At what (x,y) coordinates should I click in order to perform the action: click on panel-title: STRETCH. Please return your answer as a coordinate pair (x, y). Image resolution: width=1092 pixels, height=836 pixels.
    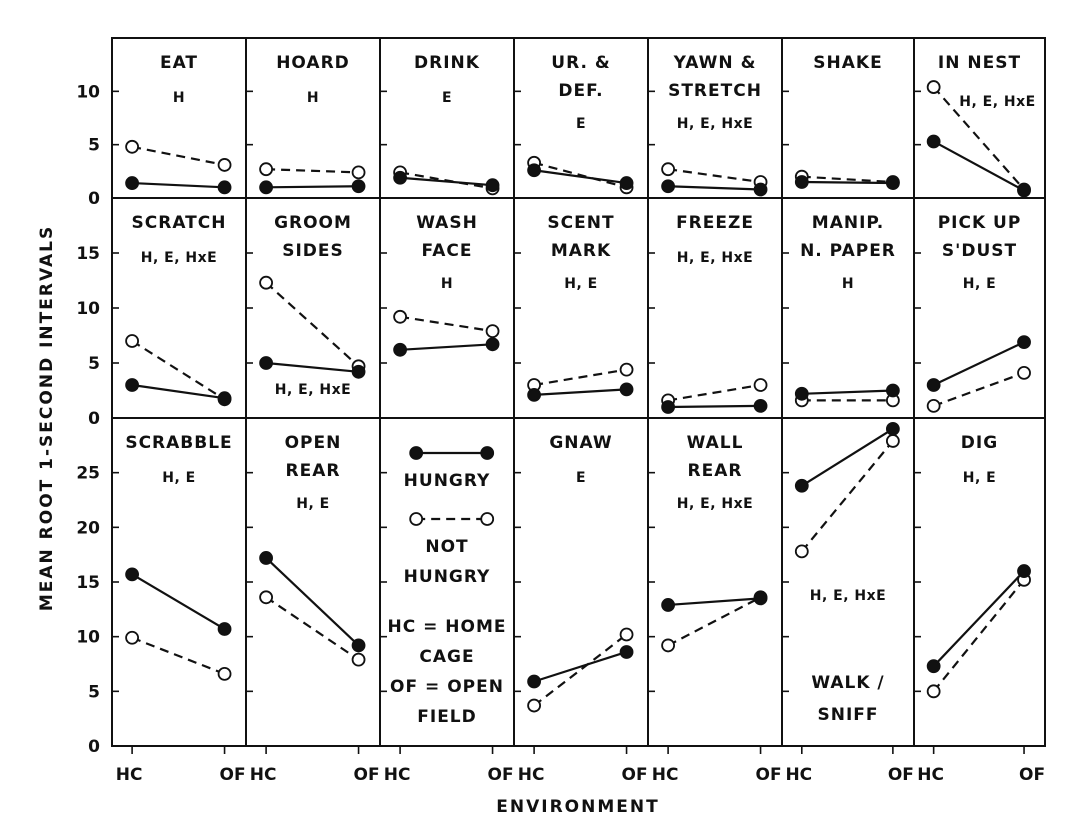
    Looking at the image, I should click on (715, 91).